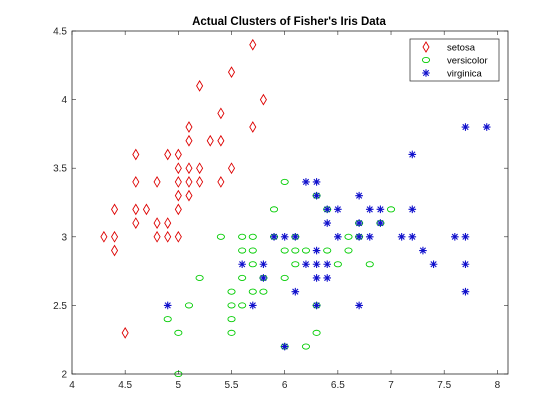 This screenshot has height=420, width=560. Describe the element at coordinates (461, 48) in the screenshot. I see `legend-label-setosa: setosa` at that location.